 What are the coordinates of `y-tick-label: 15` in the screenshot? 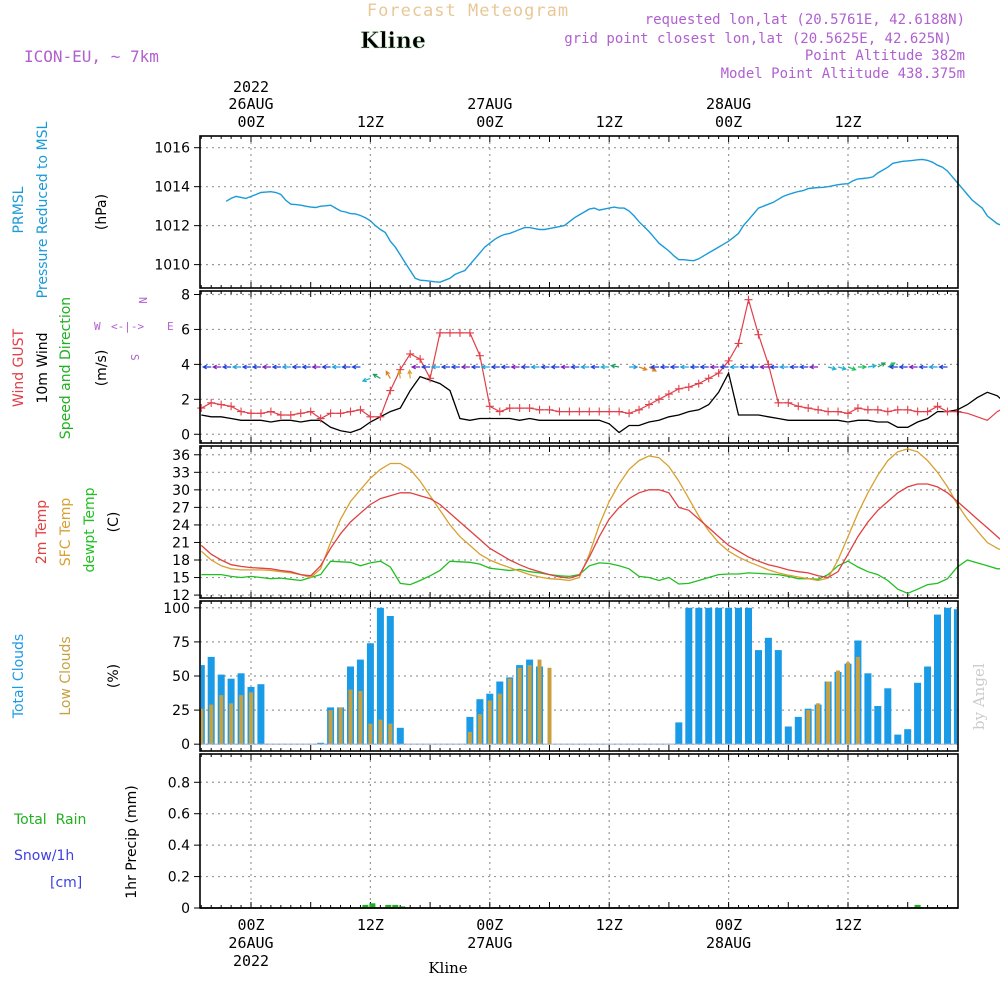 It's located at (181, 579).